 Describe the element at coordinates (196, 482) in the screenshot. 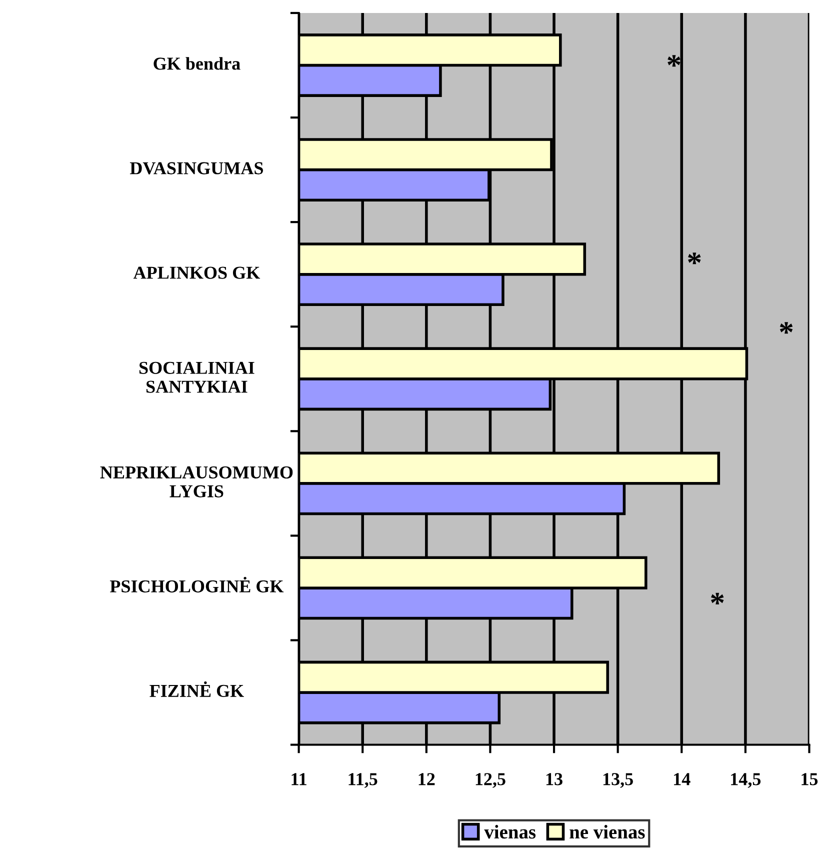

I see `y-tick-label: NEPRIKLAUSOMUMO LYGIS` at that location.